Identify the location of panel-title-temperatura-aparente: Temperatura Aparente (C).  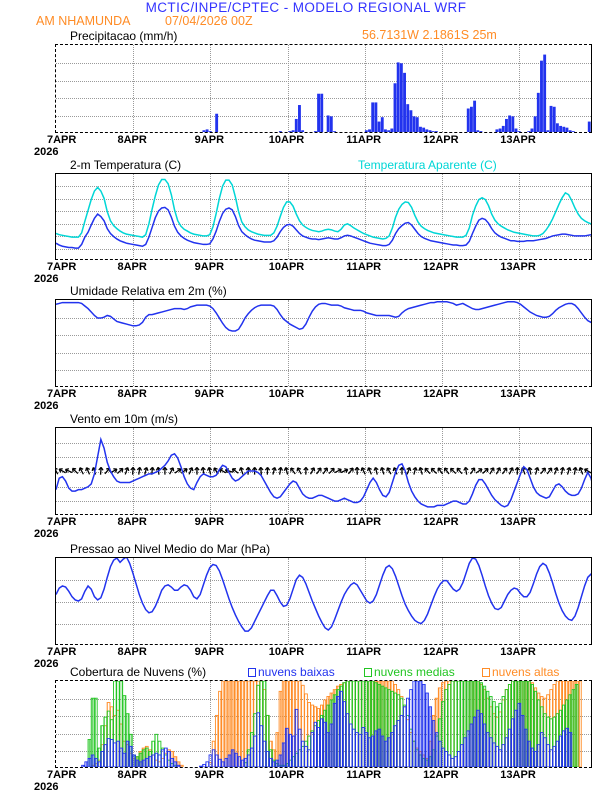
(427, 165).